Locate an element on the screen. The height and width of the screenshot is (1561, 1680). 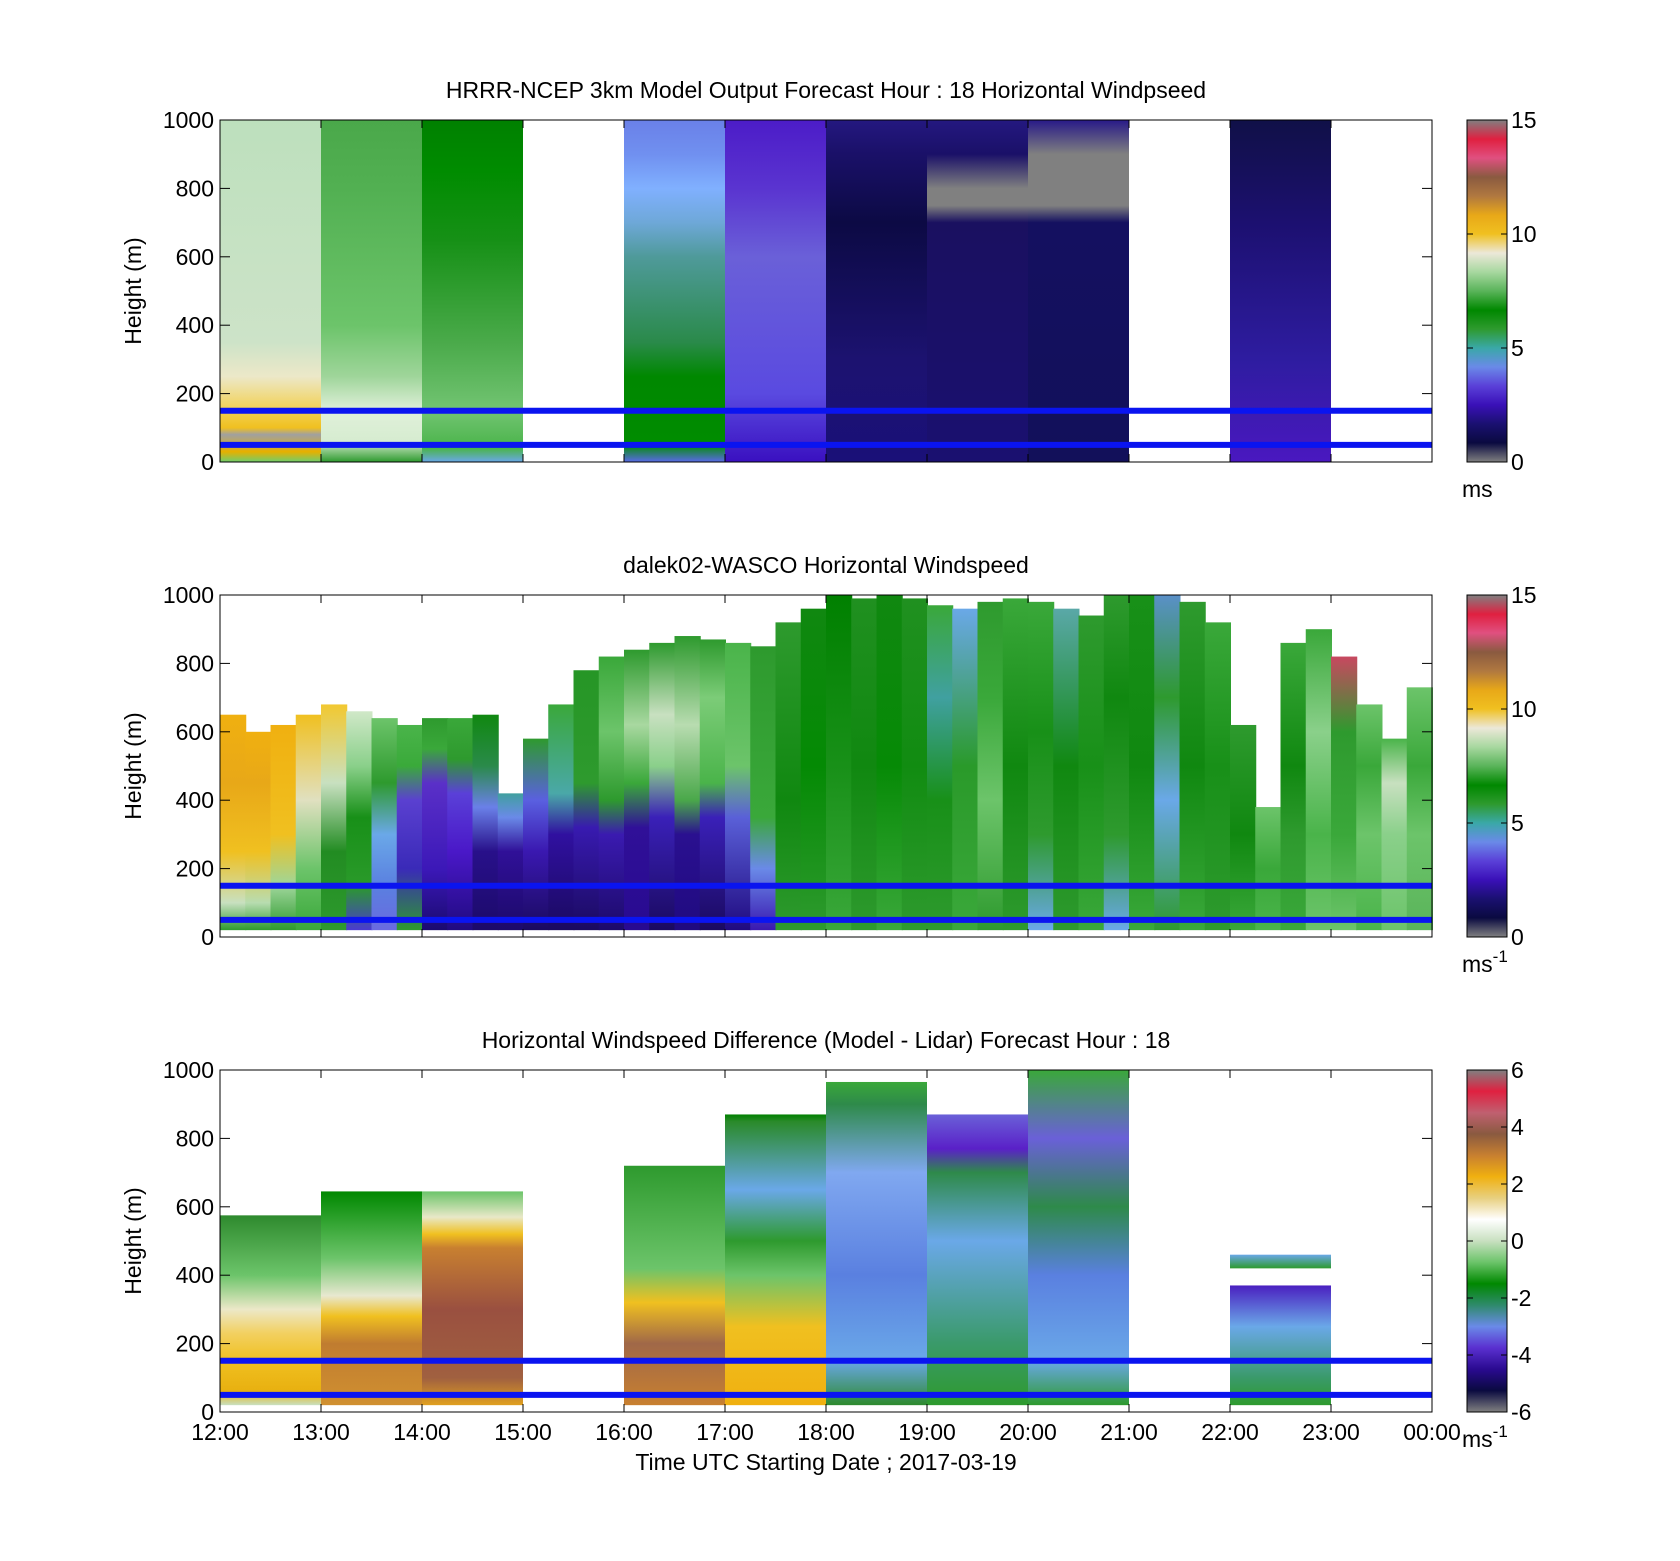
colorbar-tick-label: -4 is located at coordinates (1521, 1355).